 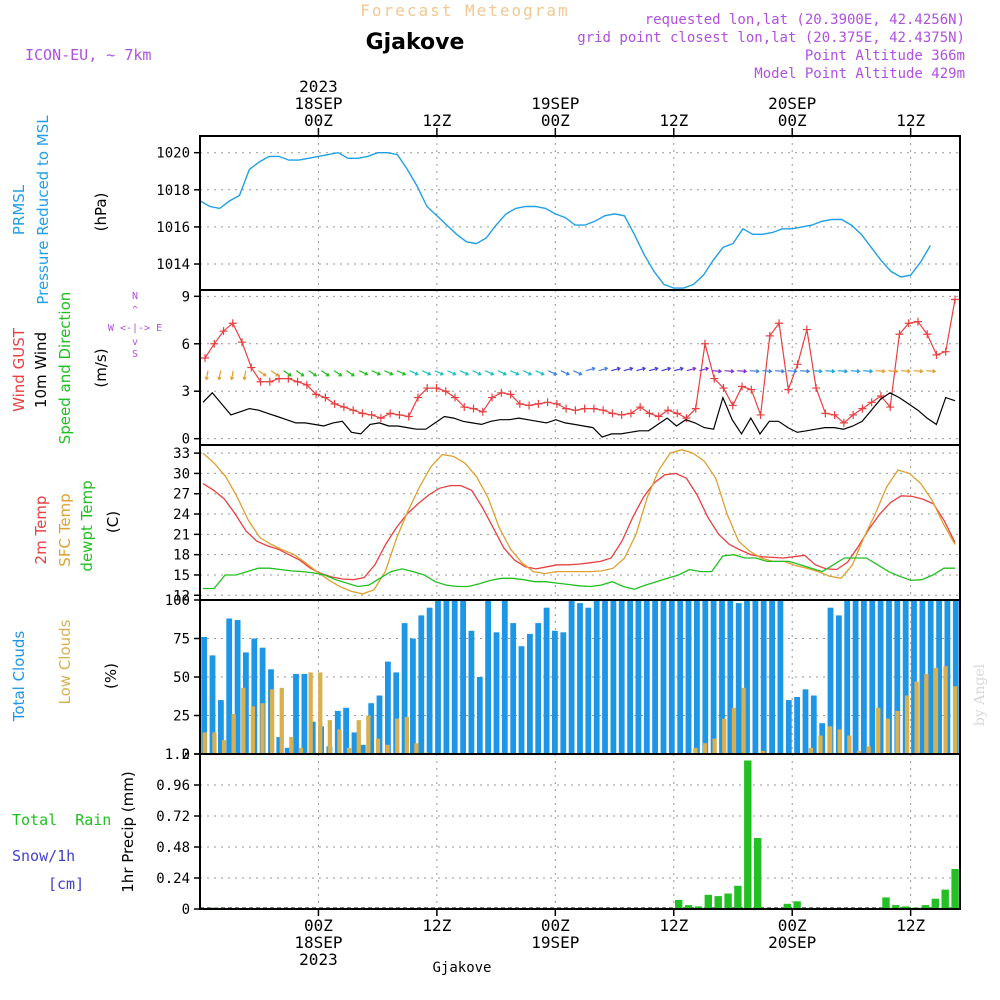 What do you see at coordinates (181, 678) in the screenshot?
I see `y-tick-label: 50` at bounding box center [181, 678].